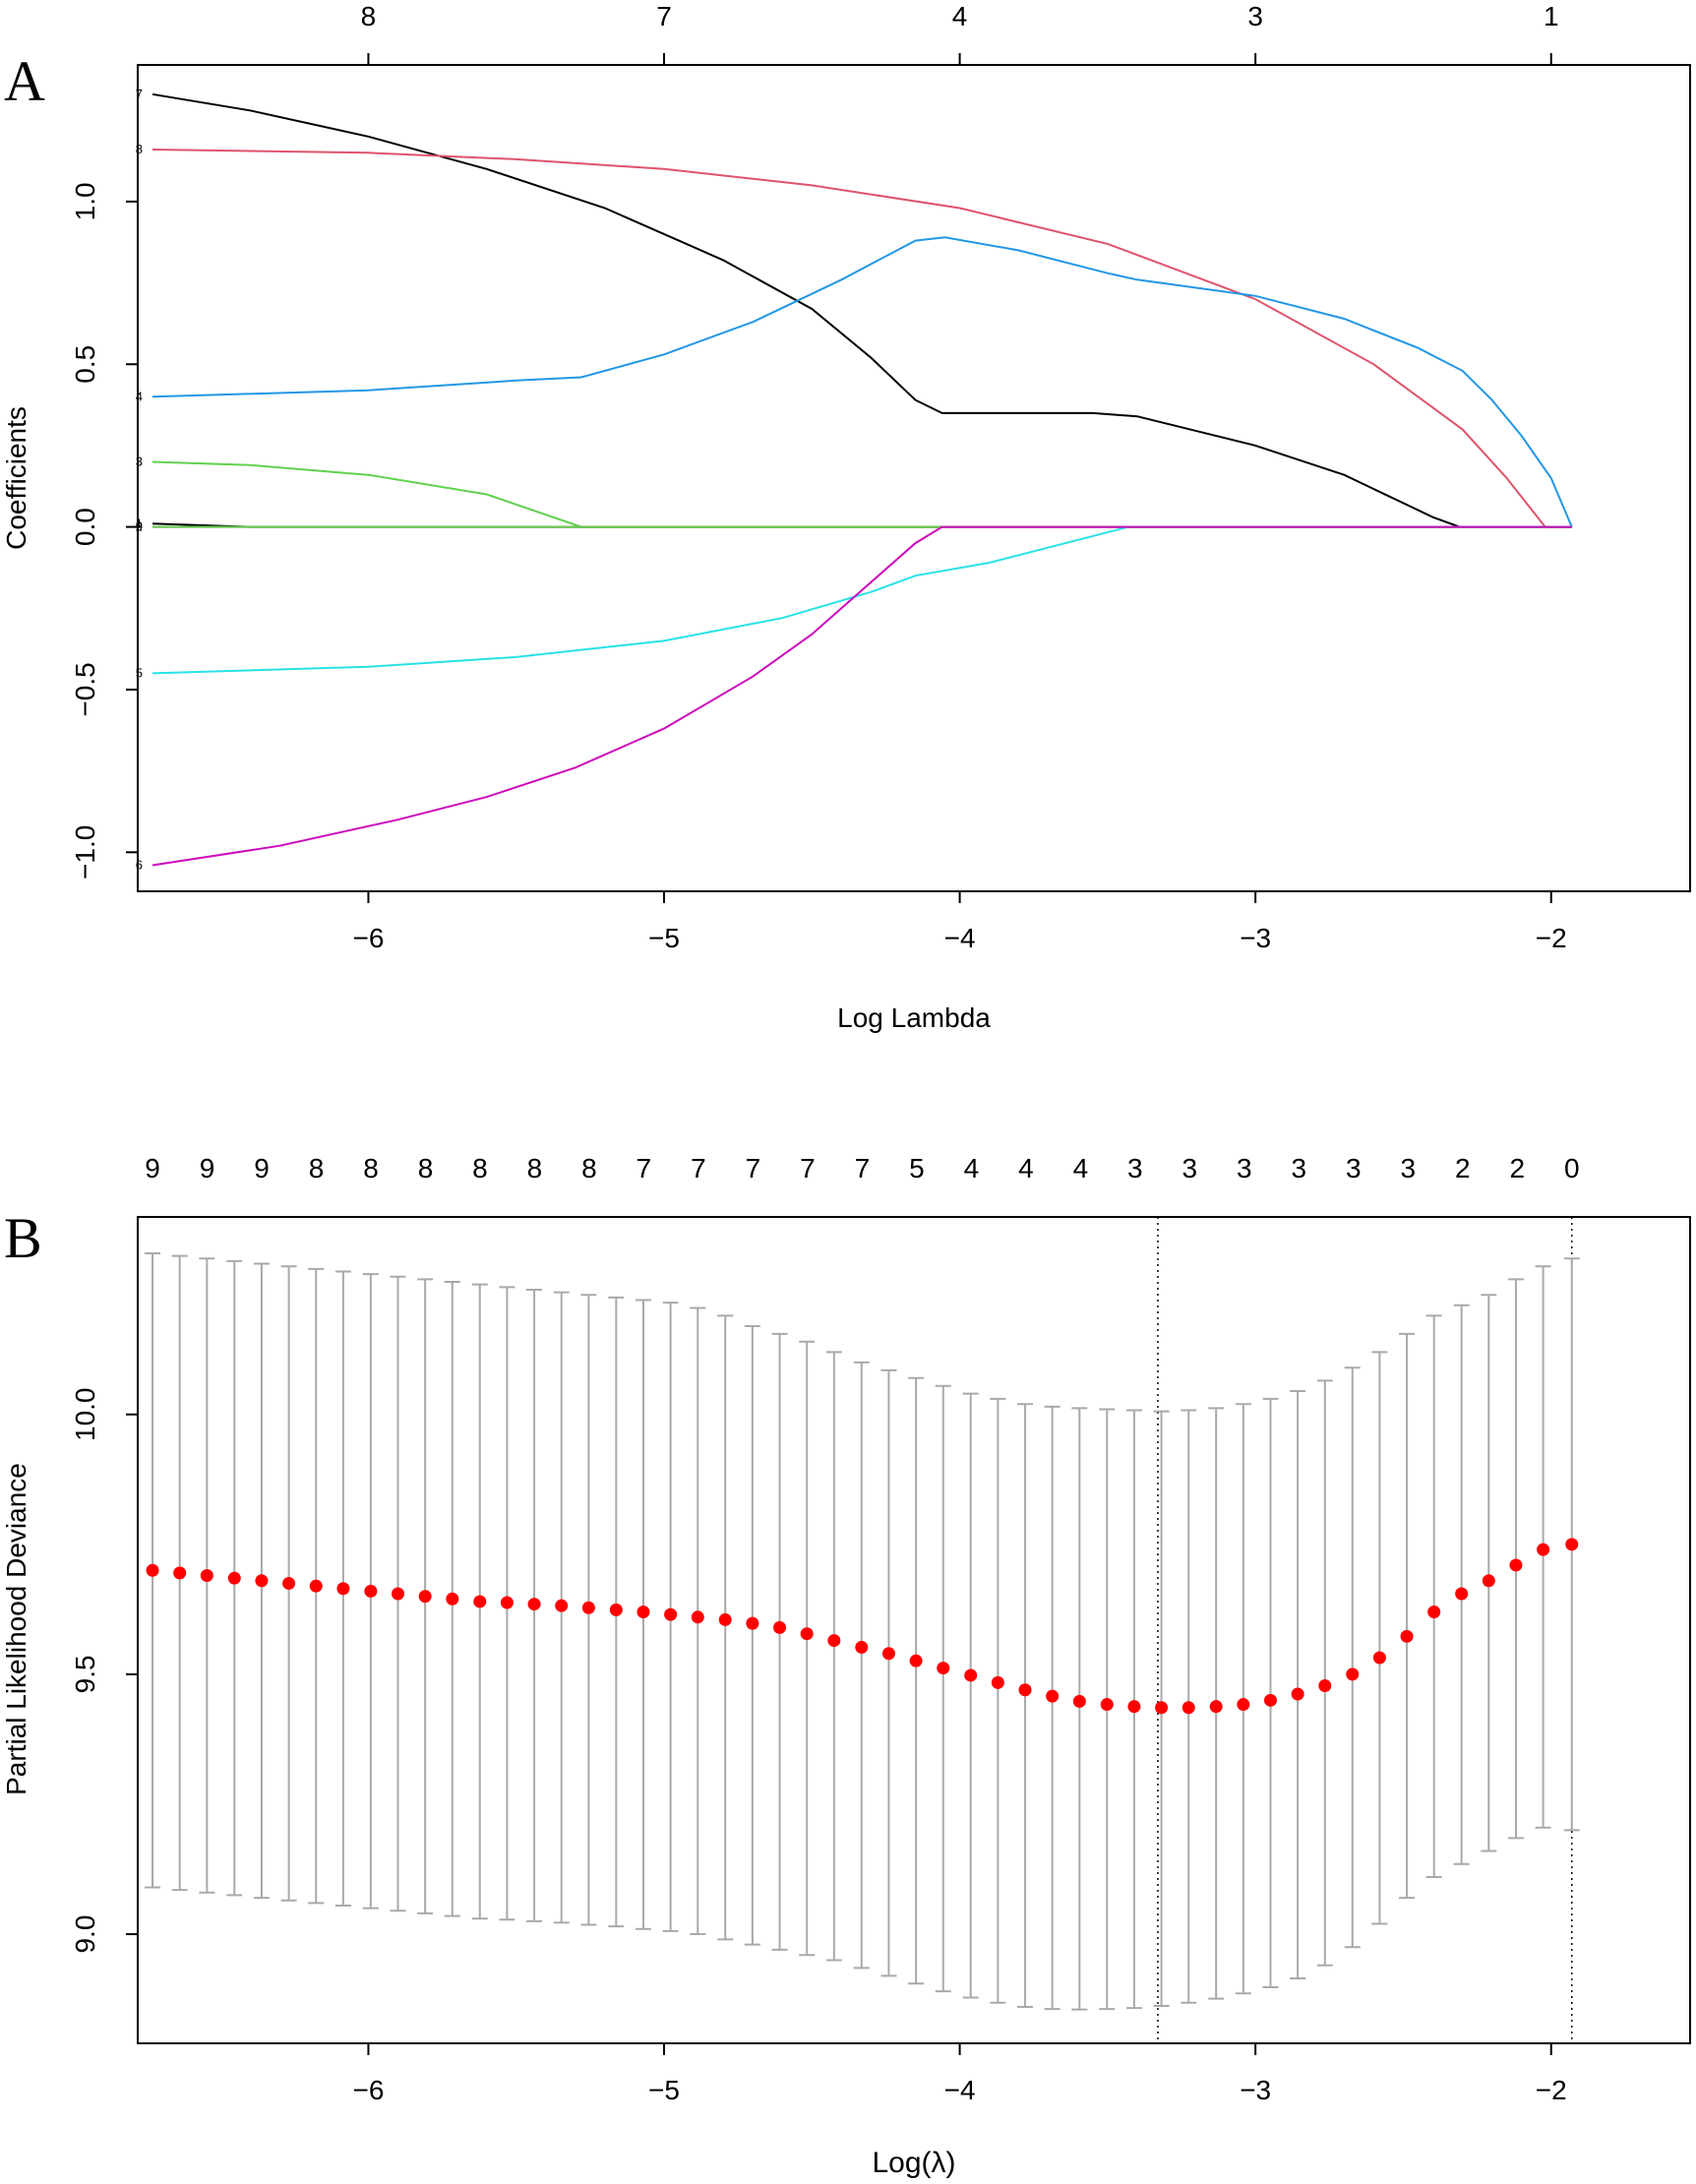  I want to click on top-count-label-6: 8, so click(480, 1168).